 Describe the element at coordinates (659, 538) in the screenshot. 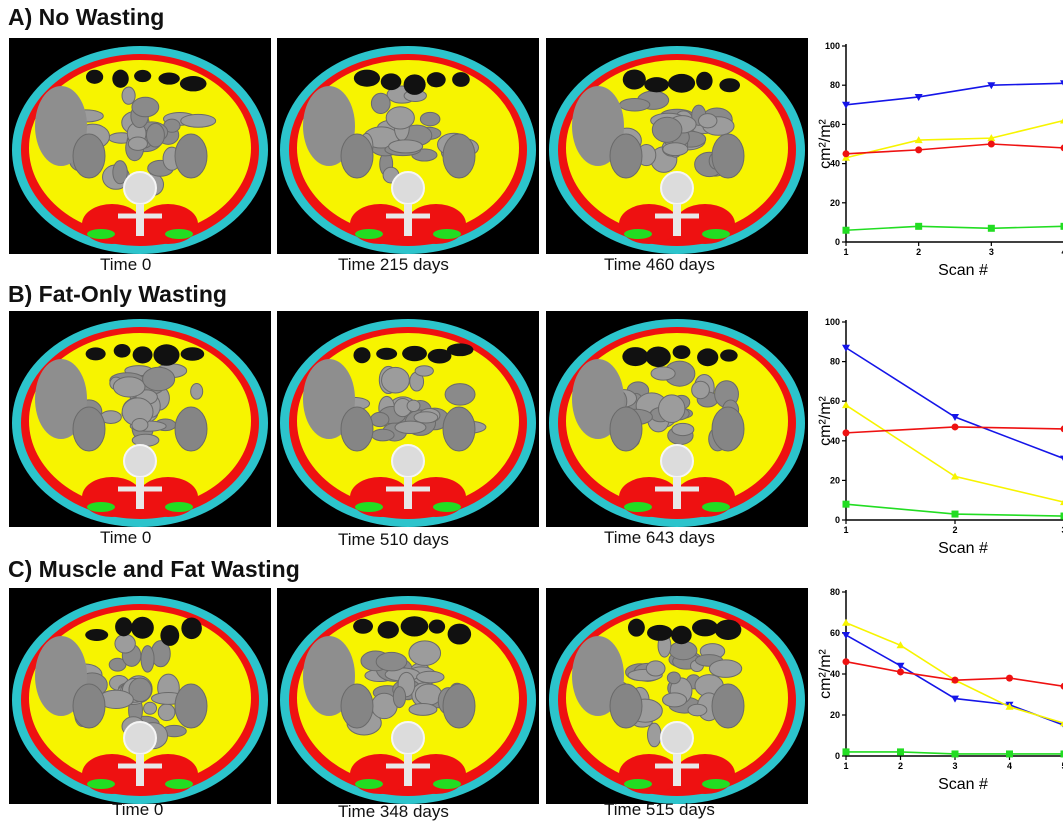

I see `scan-caption-b-3: Time 643 days` at that location.